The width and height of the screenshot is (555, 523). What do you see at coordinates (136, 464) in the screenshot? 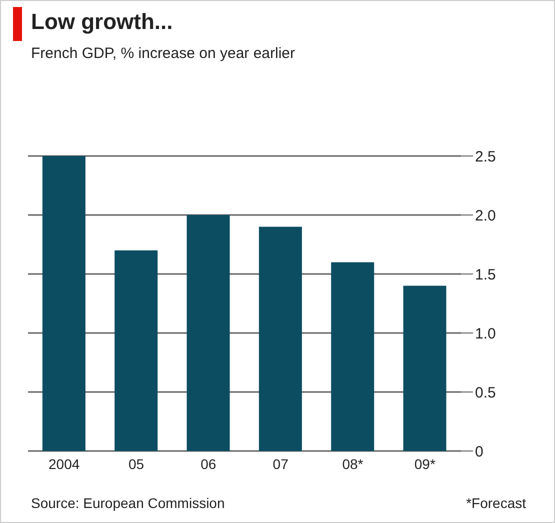
I see `x-tick-label: 05` at bounding box center [136, 464].